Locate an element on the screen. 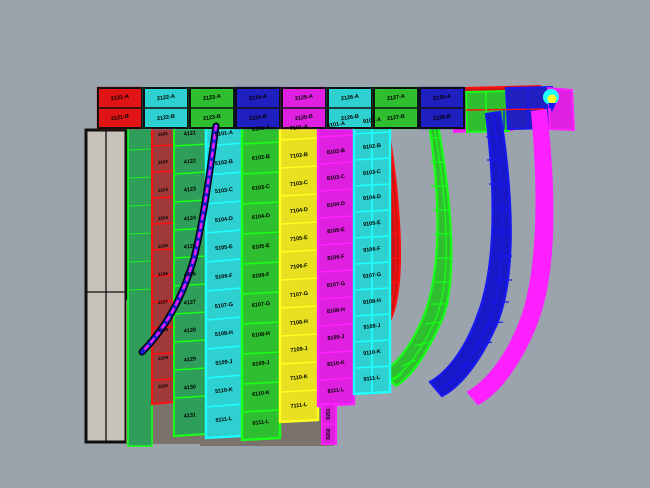 This screenshot has width=650, height=488. origin-triad-marker is located at coordinates (551, 100).